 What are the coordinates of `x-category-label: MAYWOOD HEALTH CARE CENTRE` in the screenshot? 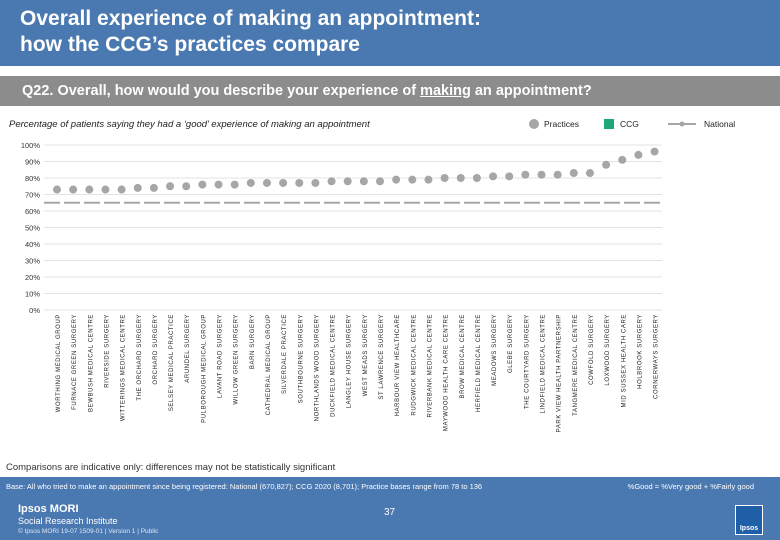 It's located at (447, 372).